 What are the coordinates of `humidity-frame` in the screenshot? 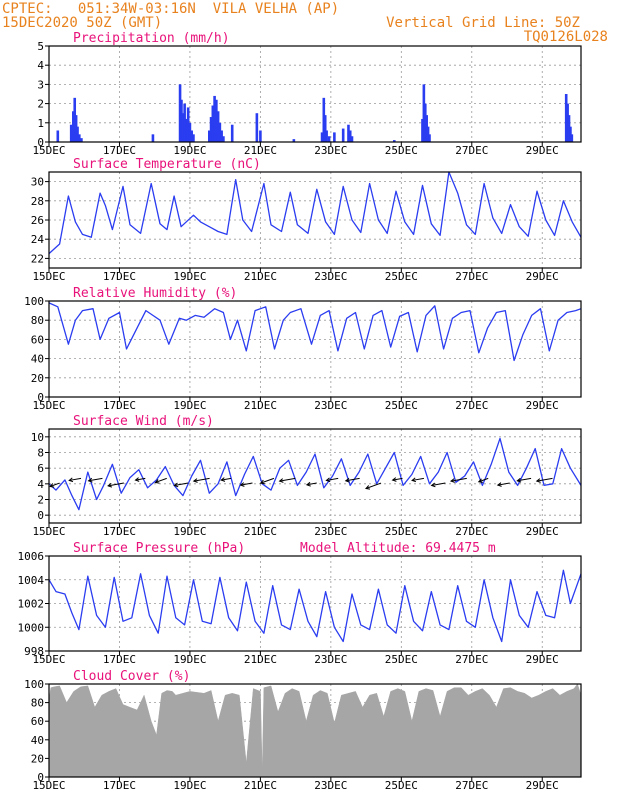 It's located at (315, 349).